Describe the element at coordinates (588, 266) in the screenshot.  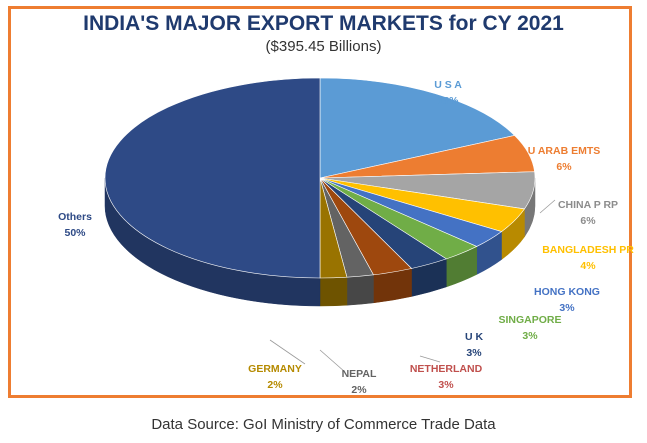
I see `slice-value-bangladesh-pr: 4%` at that location.